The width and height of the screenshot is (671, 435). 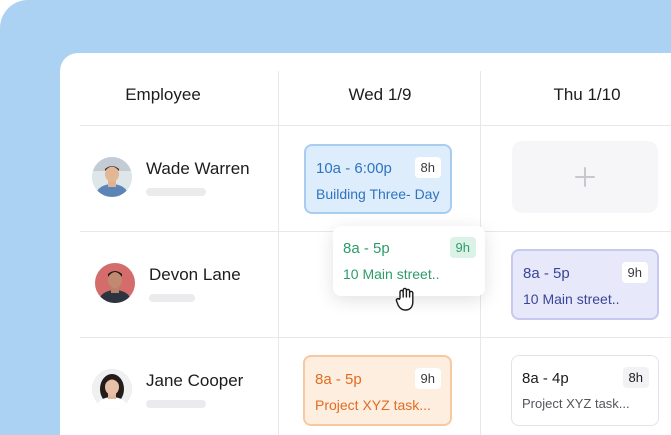 What do you see at coordinates (195, 380) in the screenshot?
I see `employee-name: Jane Cooper` at bounding box center [195, 380].